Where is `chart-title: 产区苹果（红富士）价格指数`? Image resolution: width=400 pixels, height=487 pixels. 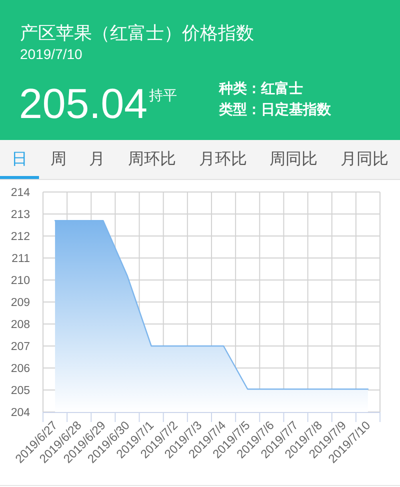
chart-title: 产区苹果（红富士）价格指数 is located at coordinates (137, 33).